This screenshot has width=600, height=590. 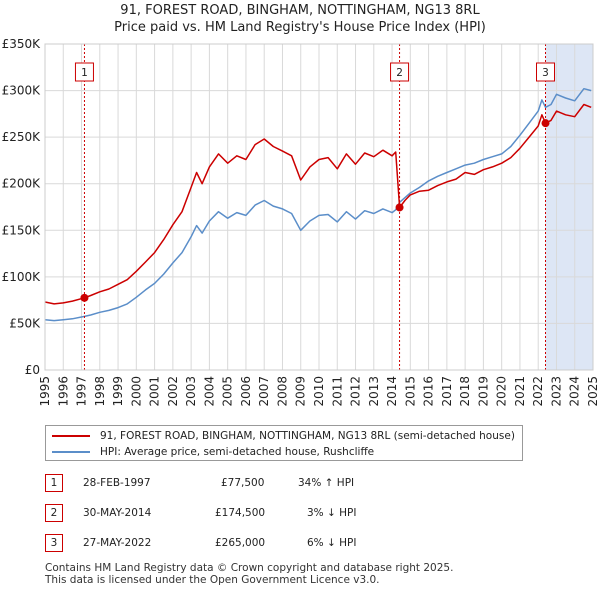 I want to click on x-tick-label: 2002, so click(x=173, y=391).